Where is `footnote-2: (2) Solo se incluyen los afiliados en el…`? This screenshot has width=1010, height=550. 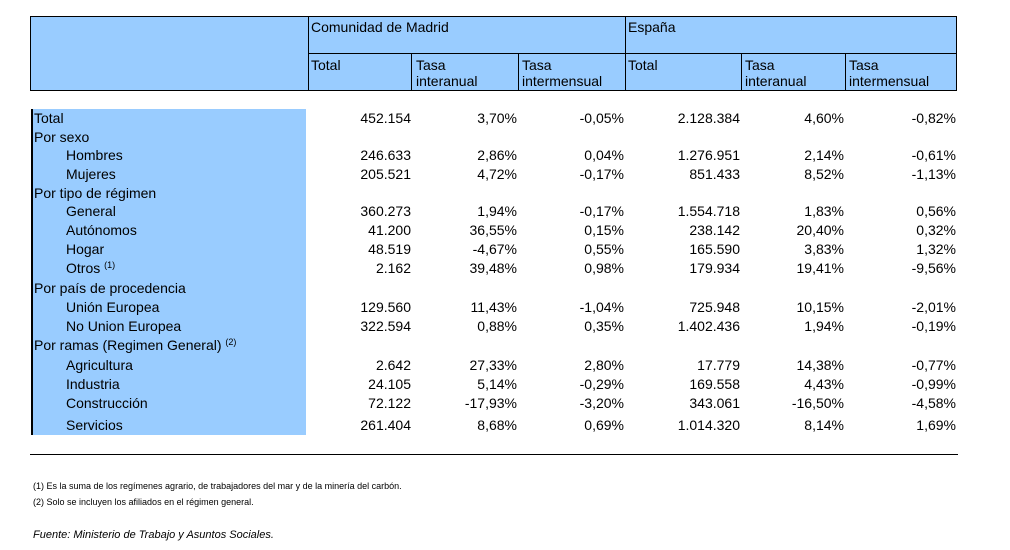 footnote-2: (2) Solo se incluyen los afiliados en el… is located at coordinates (143, 502).